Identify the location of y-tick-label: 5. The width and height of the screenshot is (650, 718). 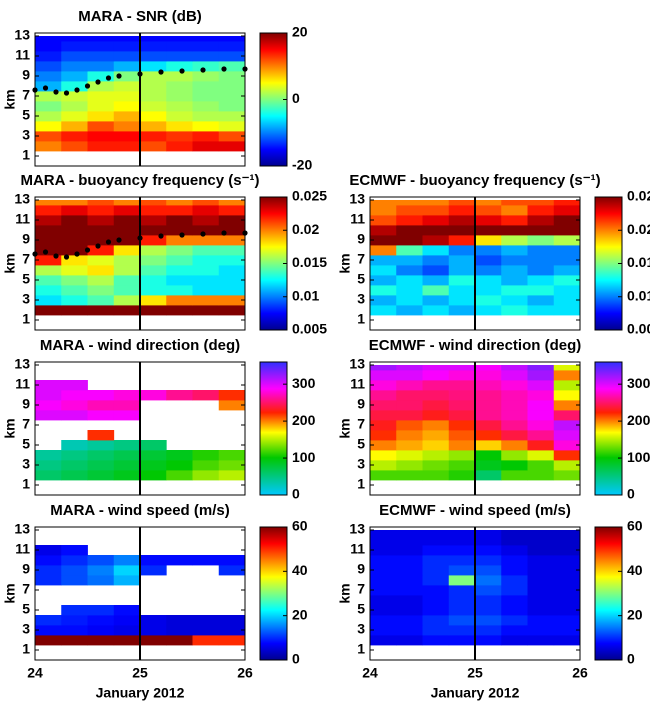
(26, 609).